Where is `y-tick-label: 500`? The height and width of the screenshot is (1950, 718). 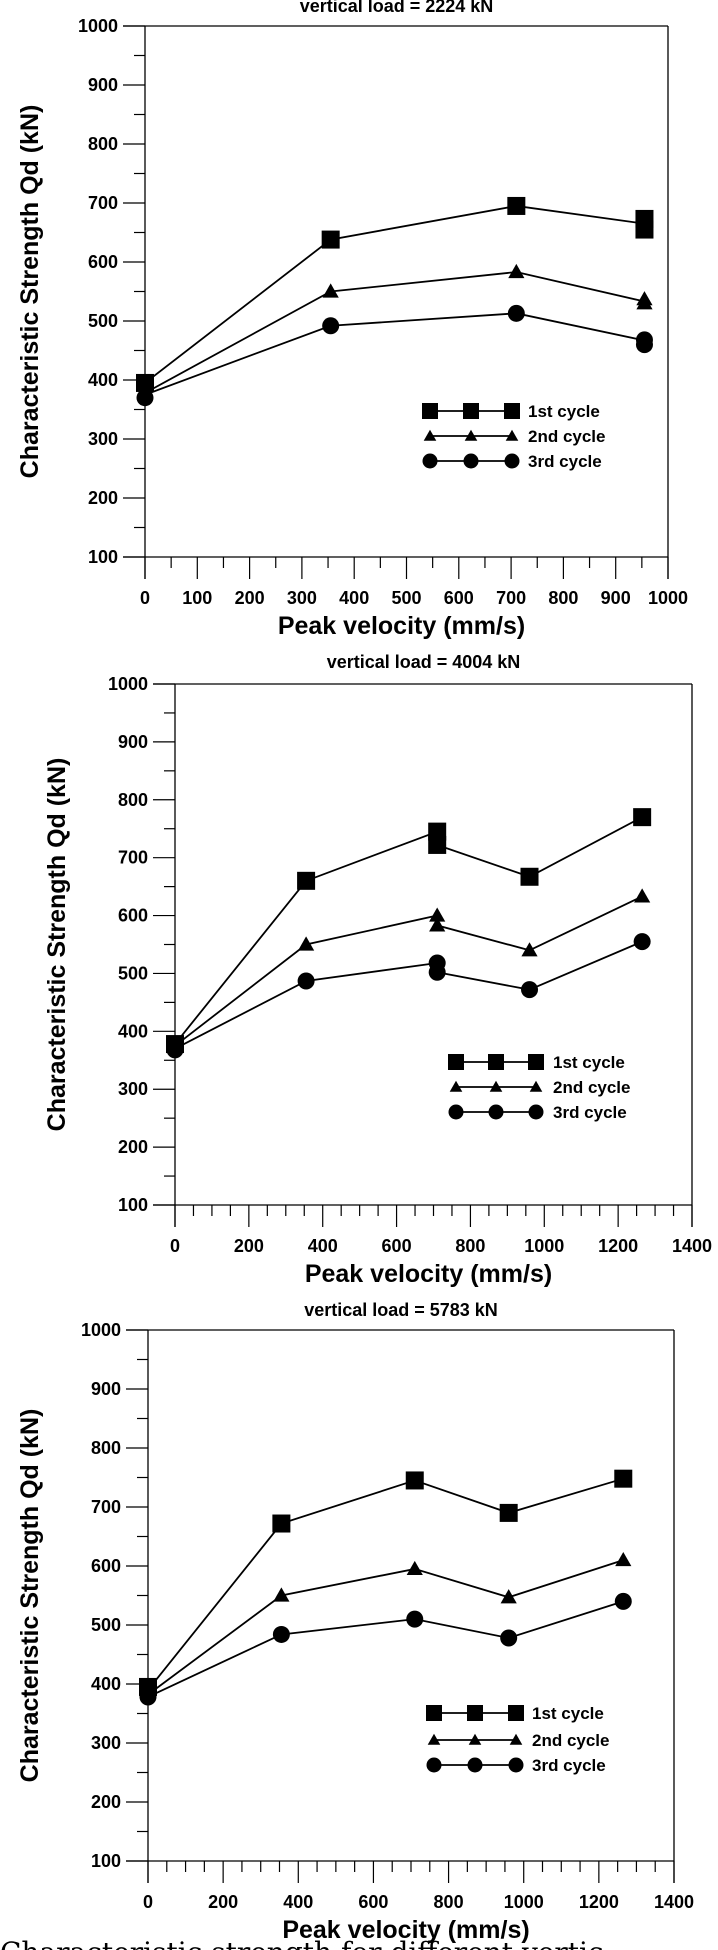 y-tick-label: 500 is located at coordinates (103, 321).